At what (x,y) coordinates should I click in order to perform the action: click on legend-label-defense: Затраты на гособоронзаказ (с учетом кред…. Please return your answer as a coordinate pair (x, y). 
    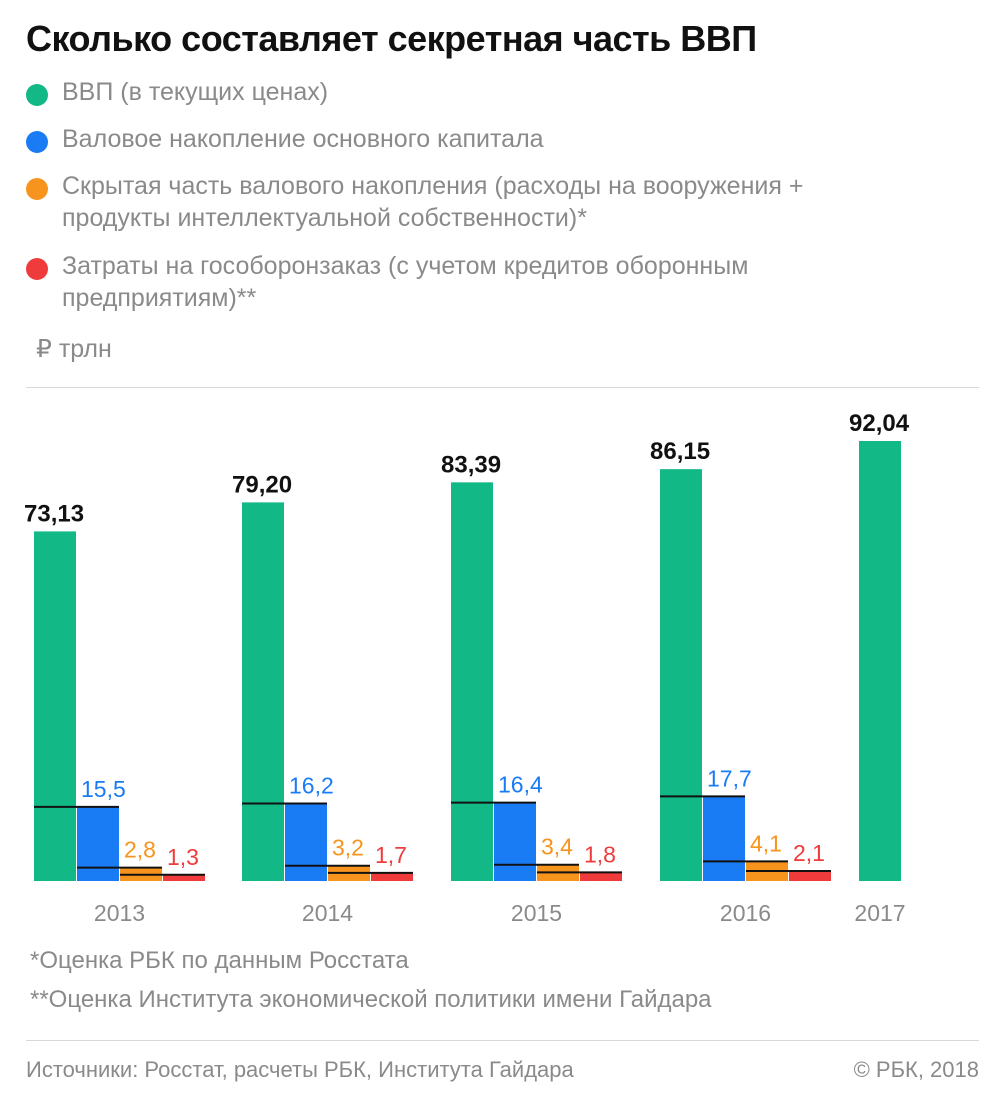
    Looking at the image, I should click on (405, 282).